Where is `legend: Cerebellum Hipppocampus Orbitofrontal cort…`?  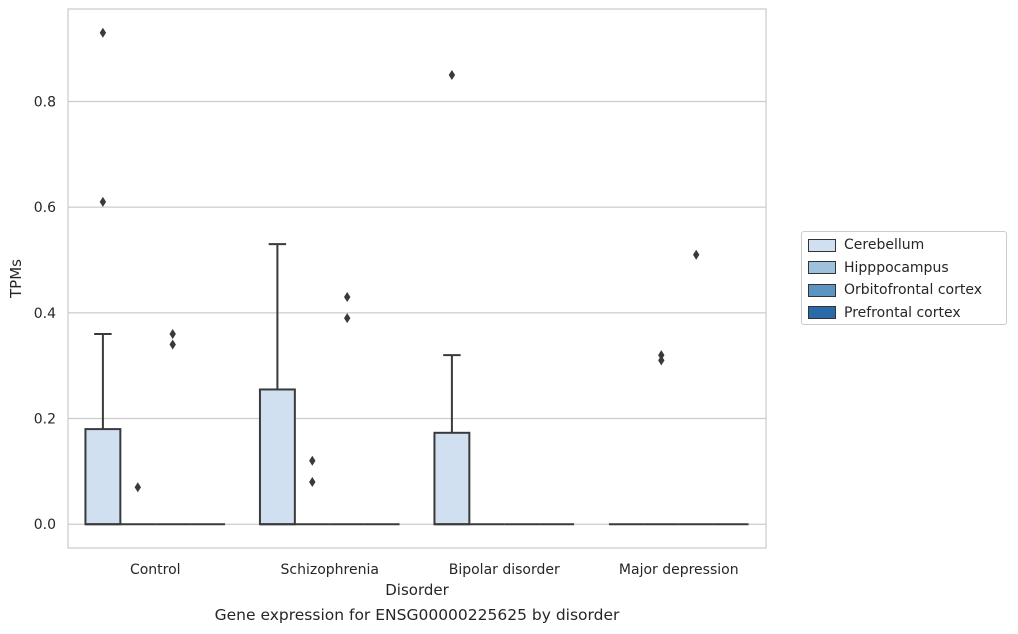 legend: Cerebellum Hipppocampus Orbitofrontal cort… is located at coordinates (904, 278).